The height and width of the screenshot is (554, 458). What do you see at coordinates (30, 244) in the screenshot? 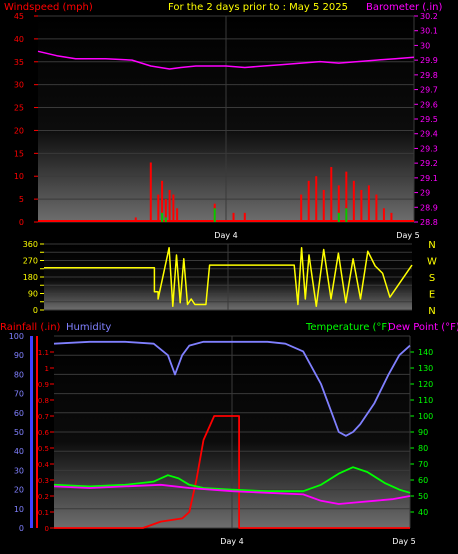
I see `direction-tick-label: 360` at bounding box center [30, 244].